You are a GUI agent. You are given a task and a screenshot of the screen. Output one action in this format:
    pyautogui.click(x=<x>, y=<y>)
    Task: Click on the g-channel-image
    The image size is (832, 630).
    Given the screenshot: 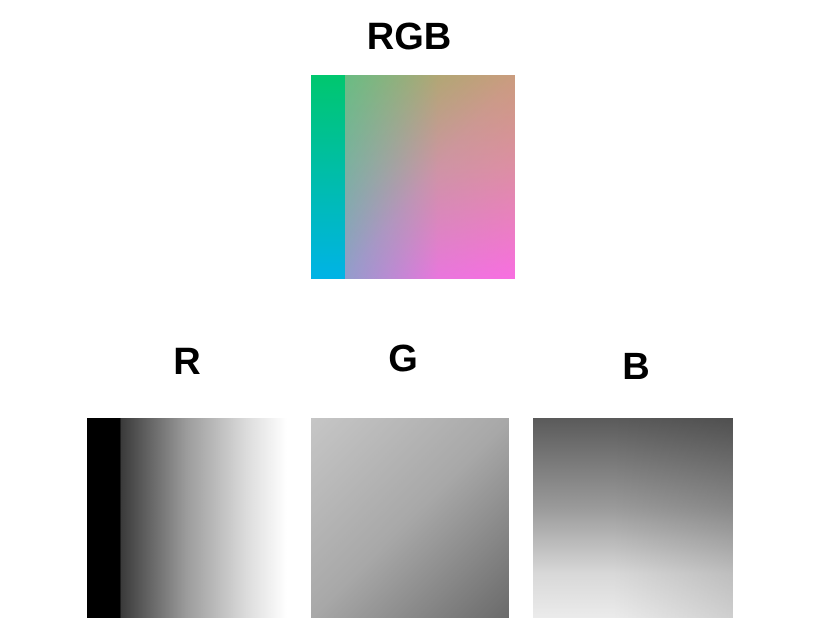 What is the action you would take?
    pyautogui.click(x=410, y=518)
    